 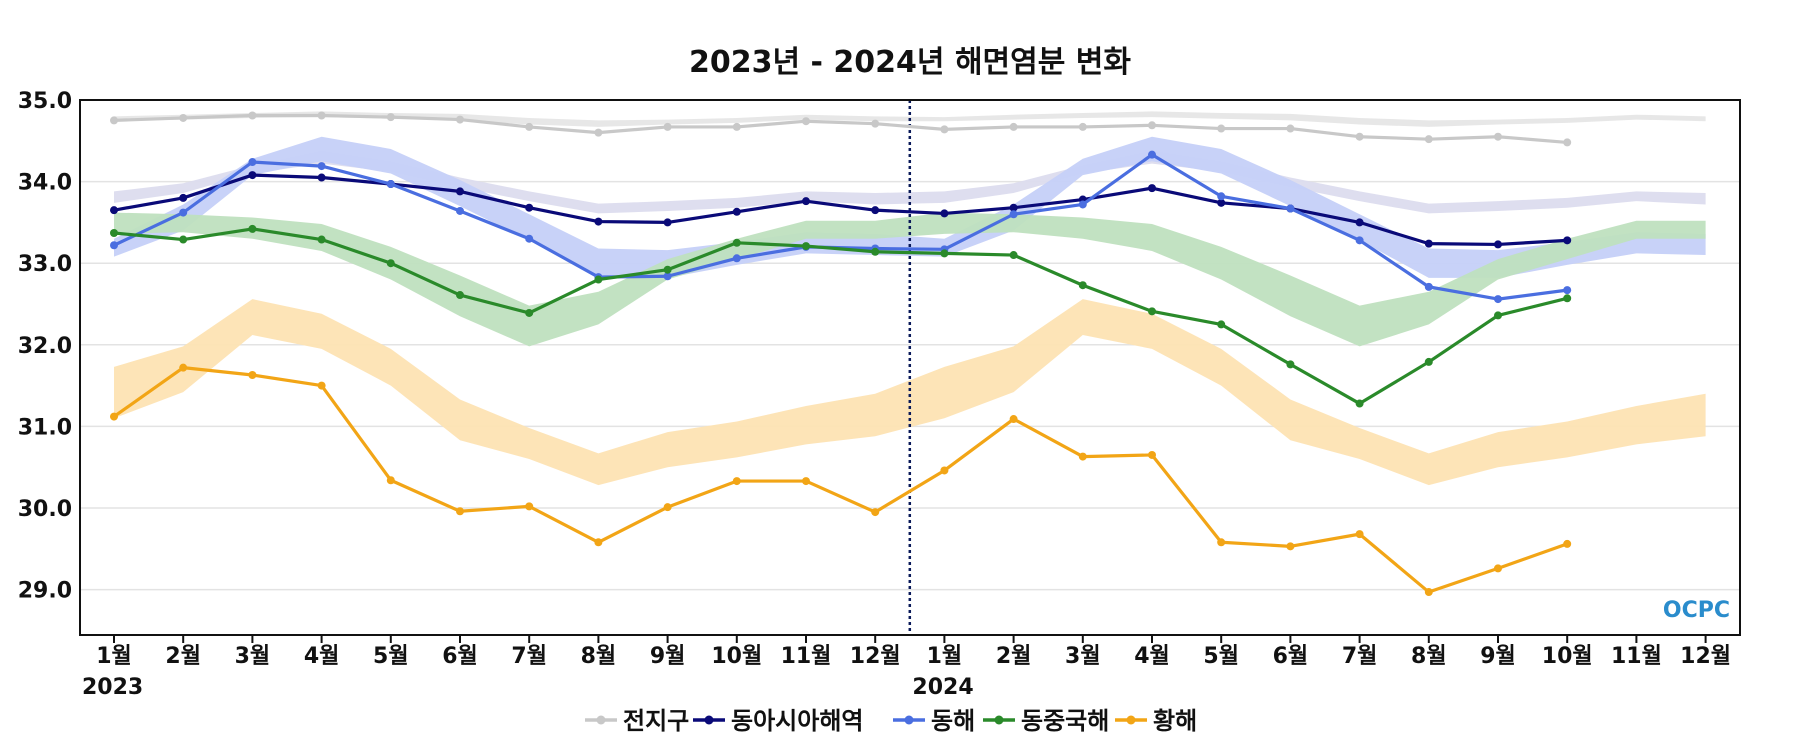 I want to click on x-tick-label: 10월, so click(x=1567, y=656).